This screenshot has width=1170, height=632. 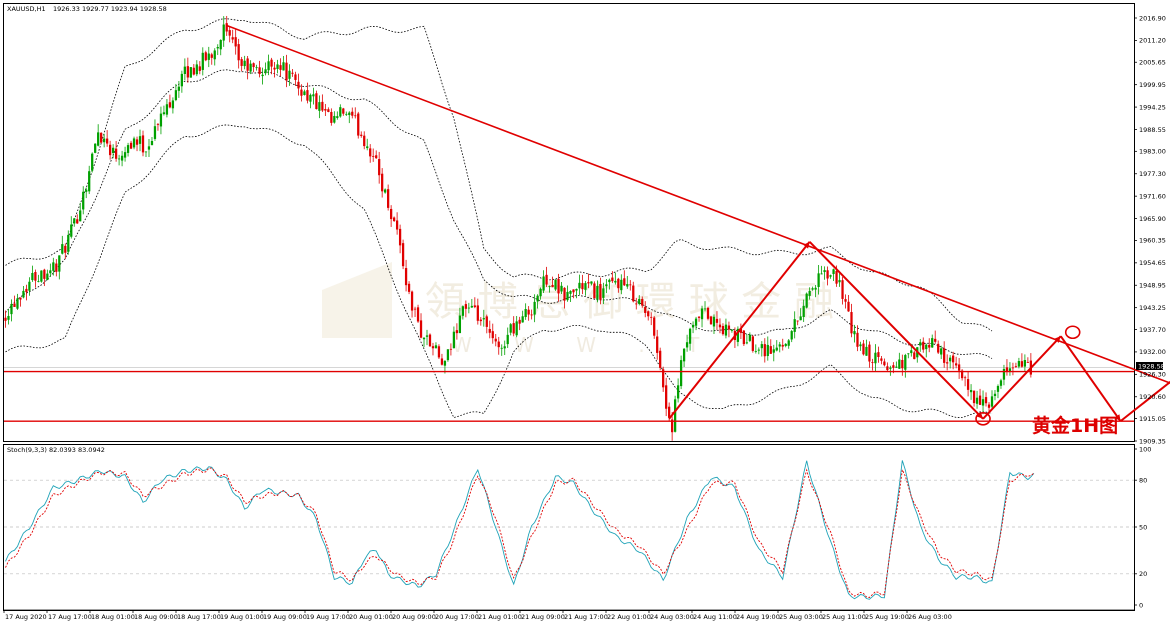 I want to click on target-circle, so click(x=1072, y=332).